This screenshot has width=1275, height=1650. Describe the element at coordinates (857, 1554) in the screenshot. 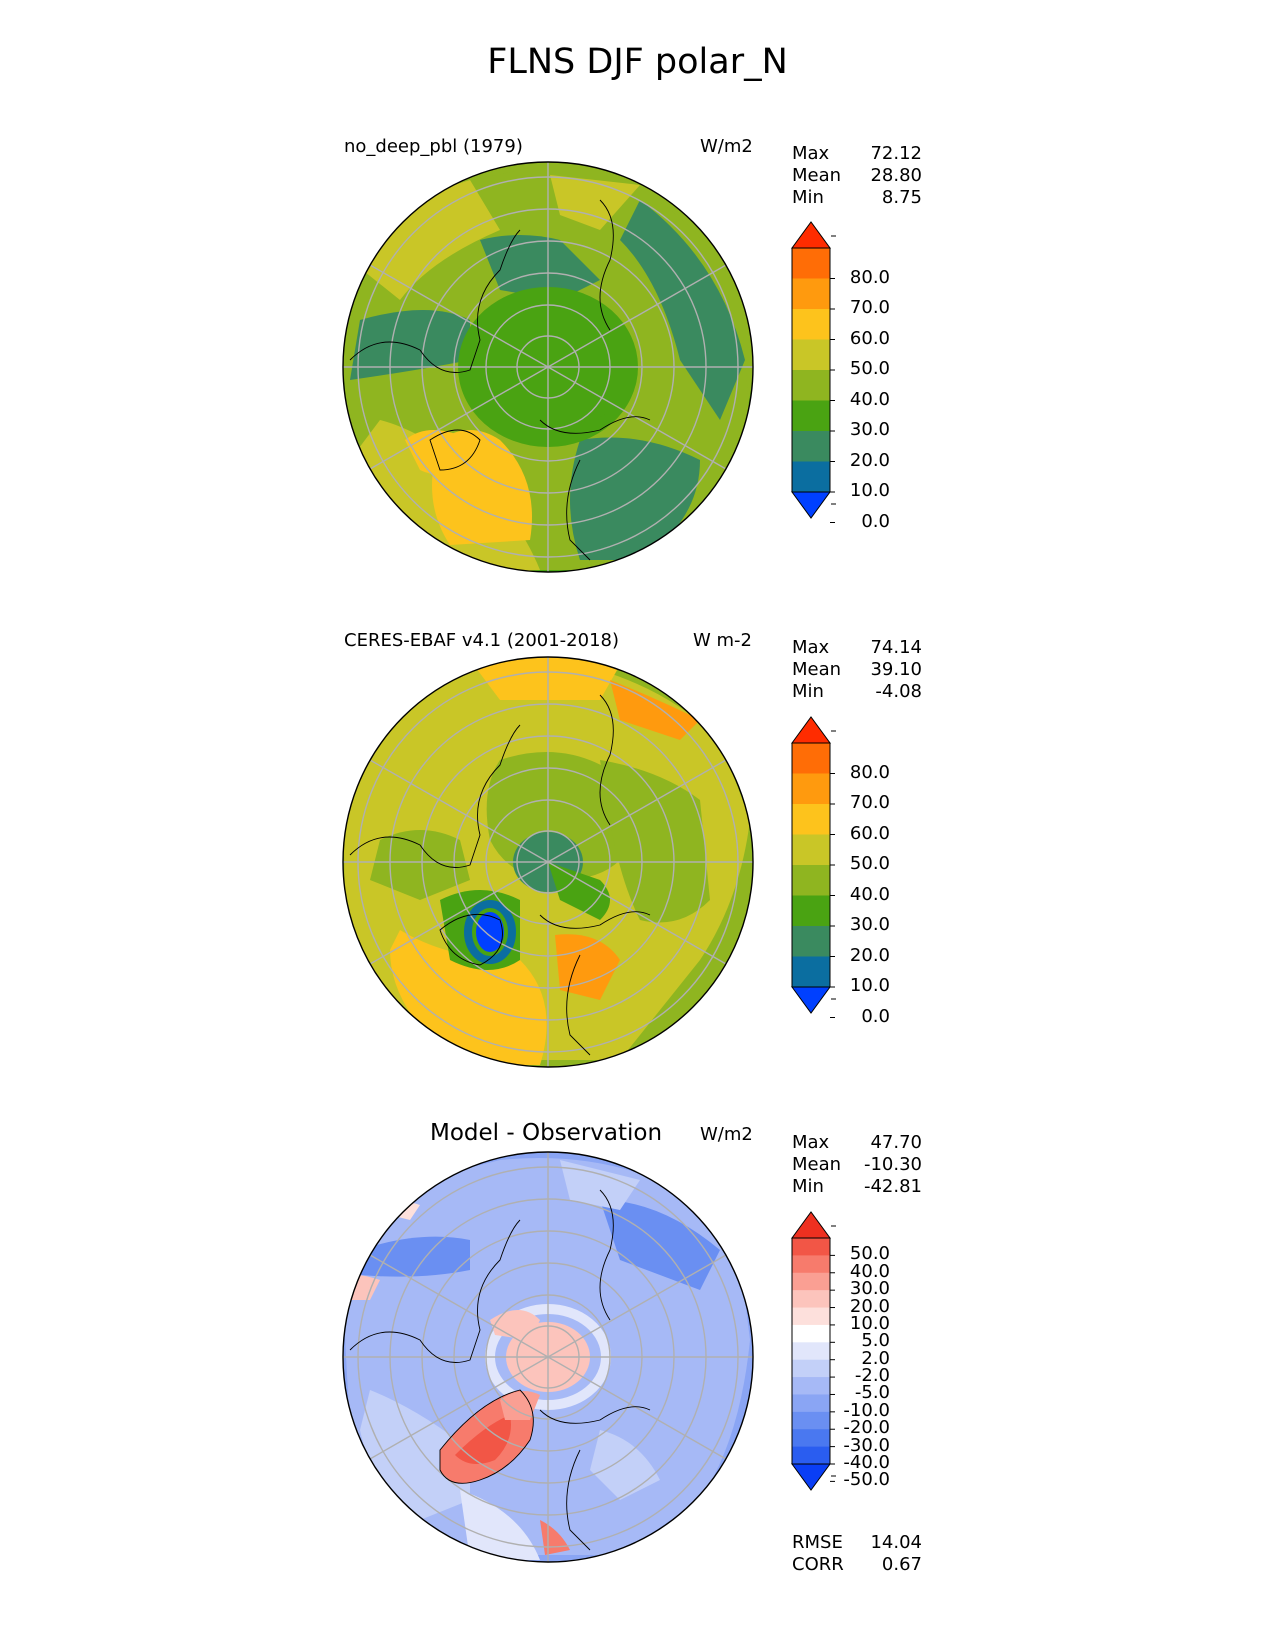

I see `panel3-rmse-corr: RMSE 14.04 CORR 0.67` at that location.